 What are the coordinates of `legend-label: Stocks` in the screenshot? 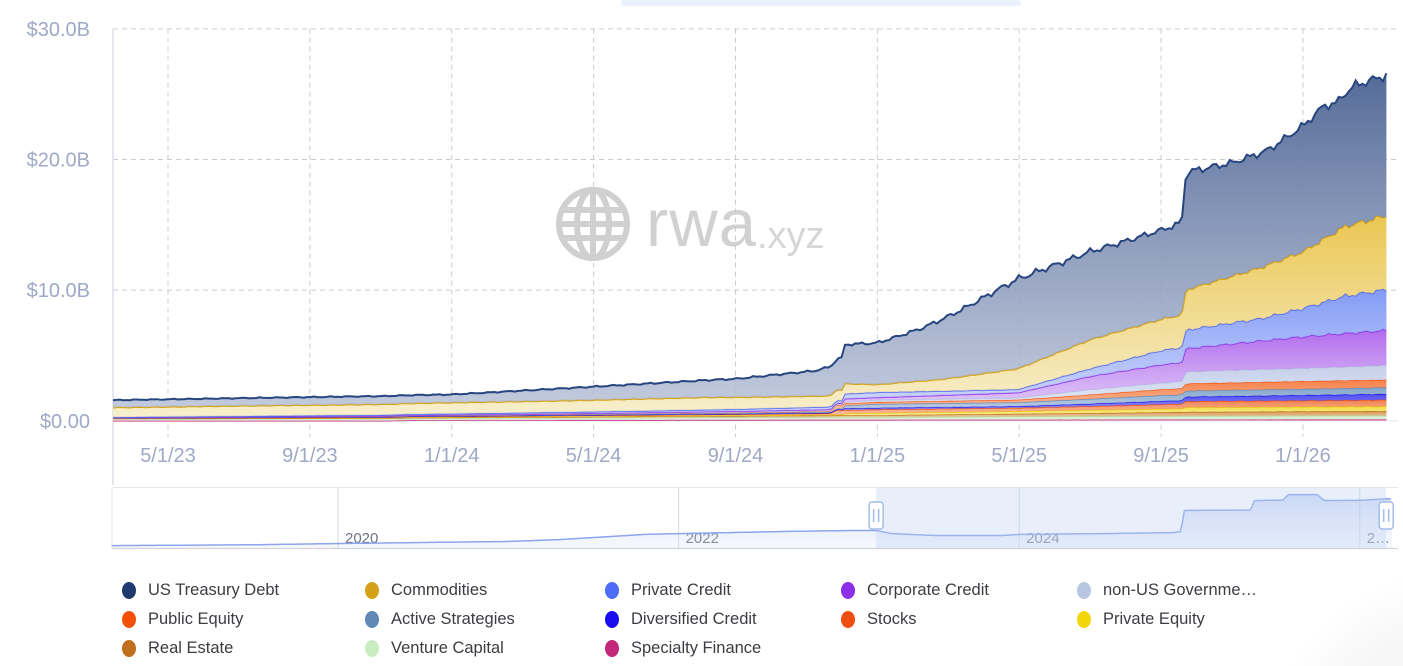 It's located at (892, 619).